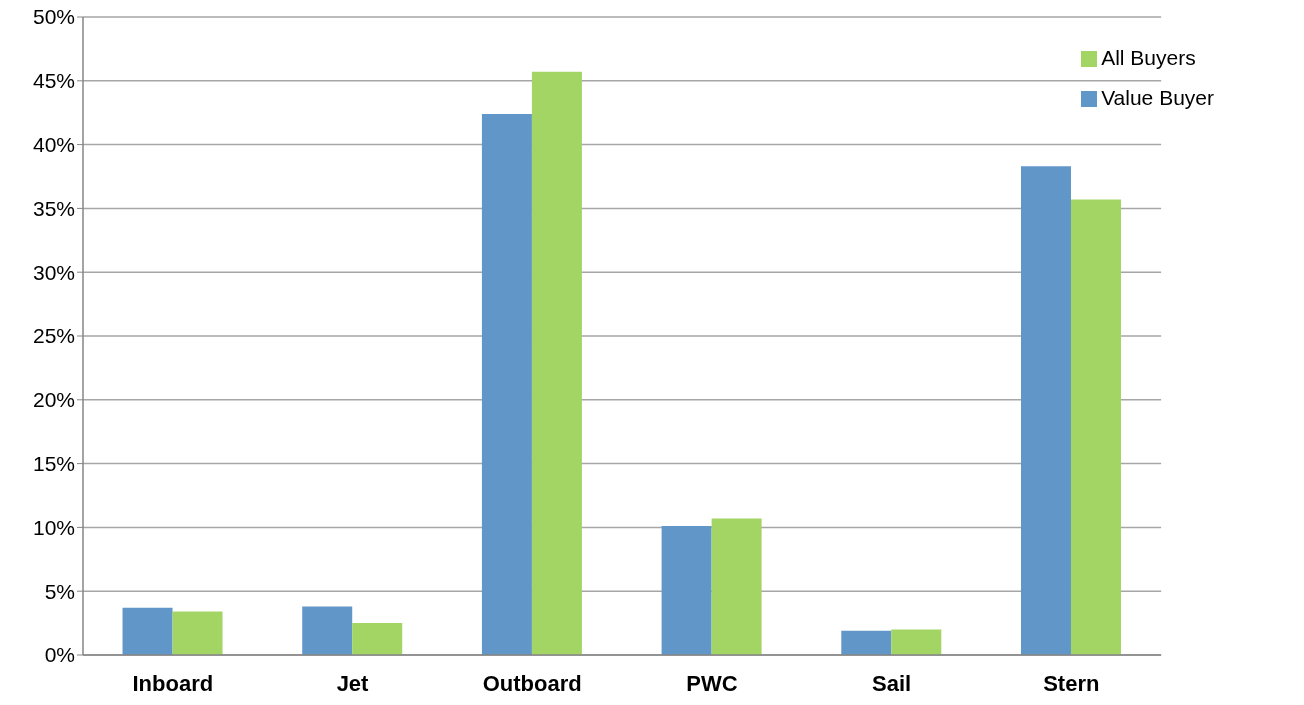 The height and width of the screenshot is (705, 1304). I want to click on y-tick-label: 0%, so click(59, 655).